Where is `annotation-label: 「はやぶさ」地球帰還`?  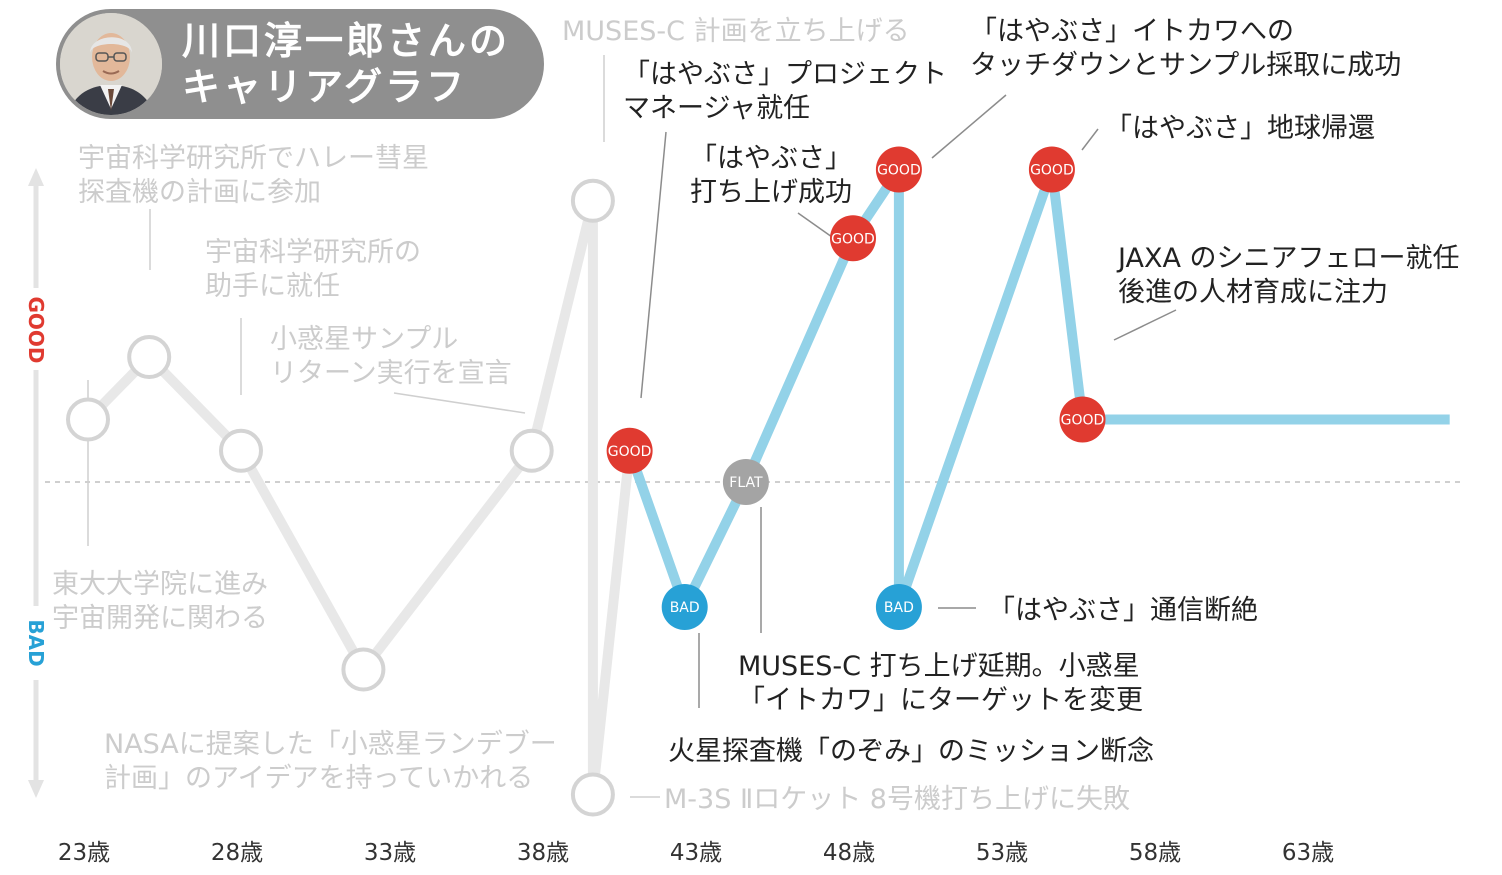 annotation-label: 「はやぶさ」地球帰還 is located at coordinates (1240, 128).